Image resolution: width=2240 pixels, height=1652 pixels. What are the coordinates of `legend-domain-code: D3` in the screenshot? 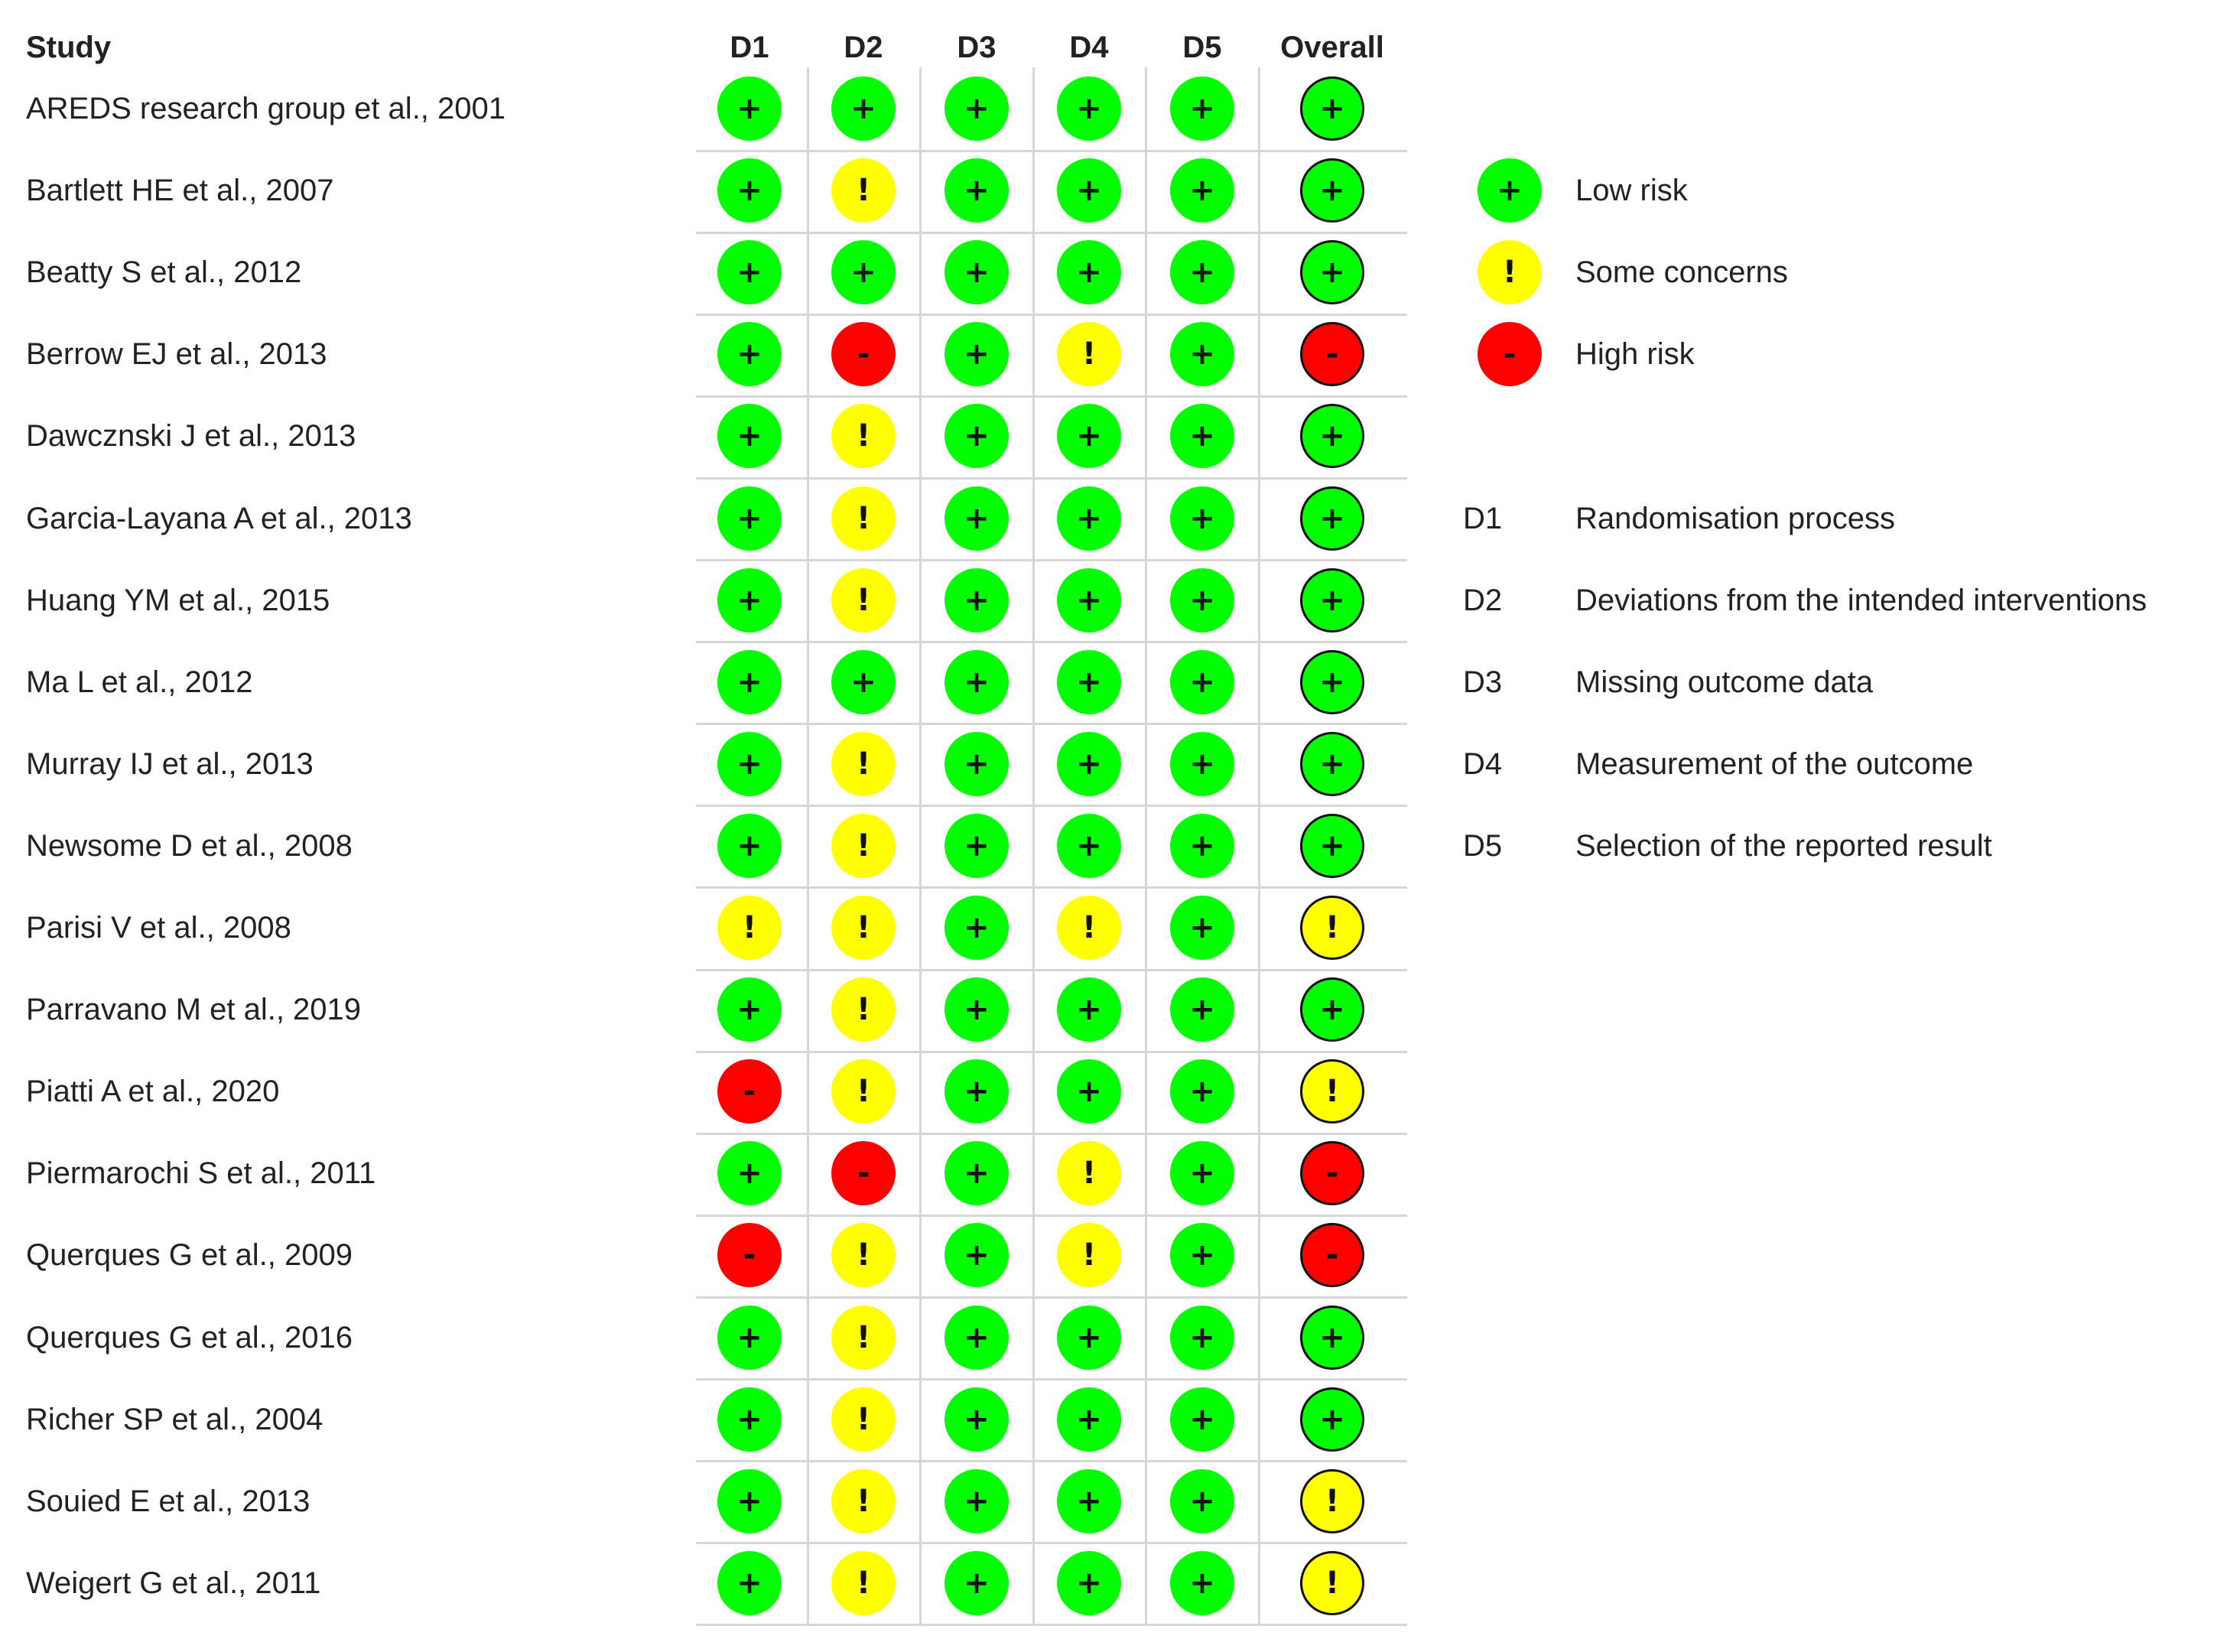 It's located at (1483, 682).